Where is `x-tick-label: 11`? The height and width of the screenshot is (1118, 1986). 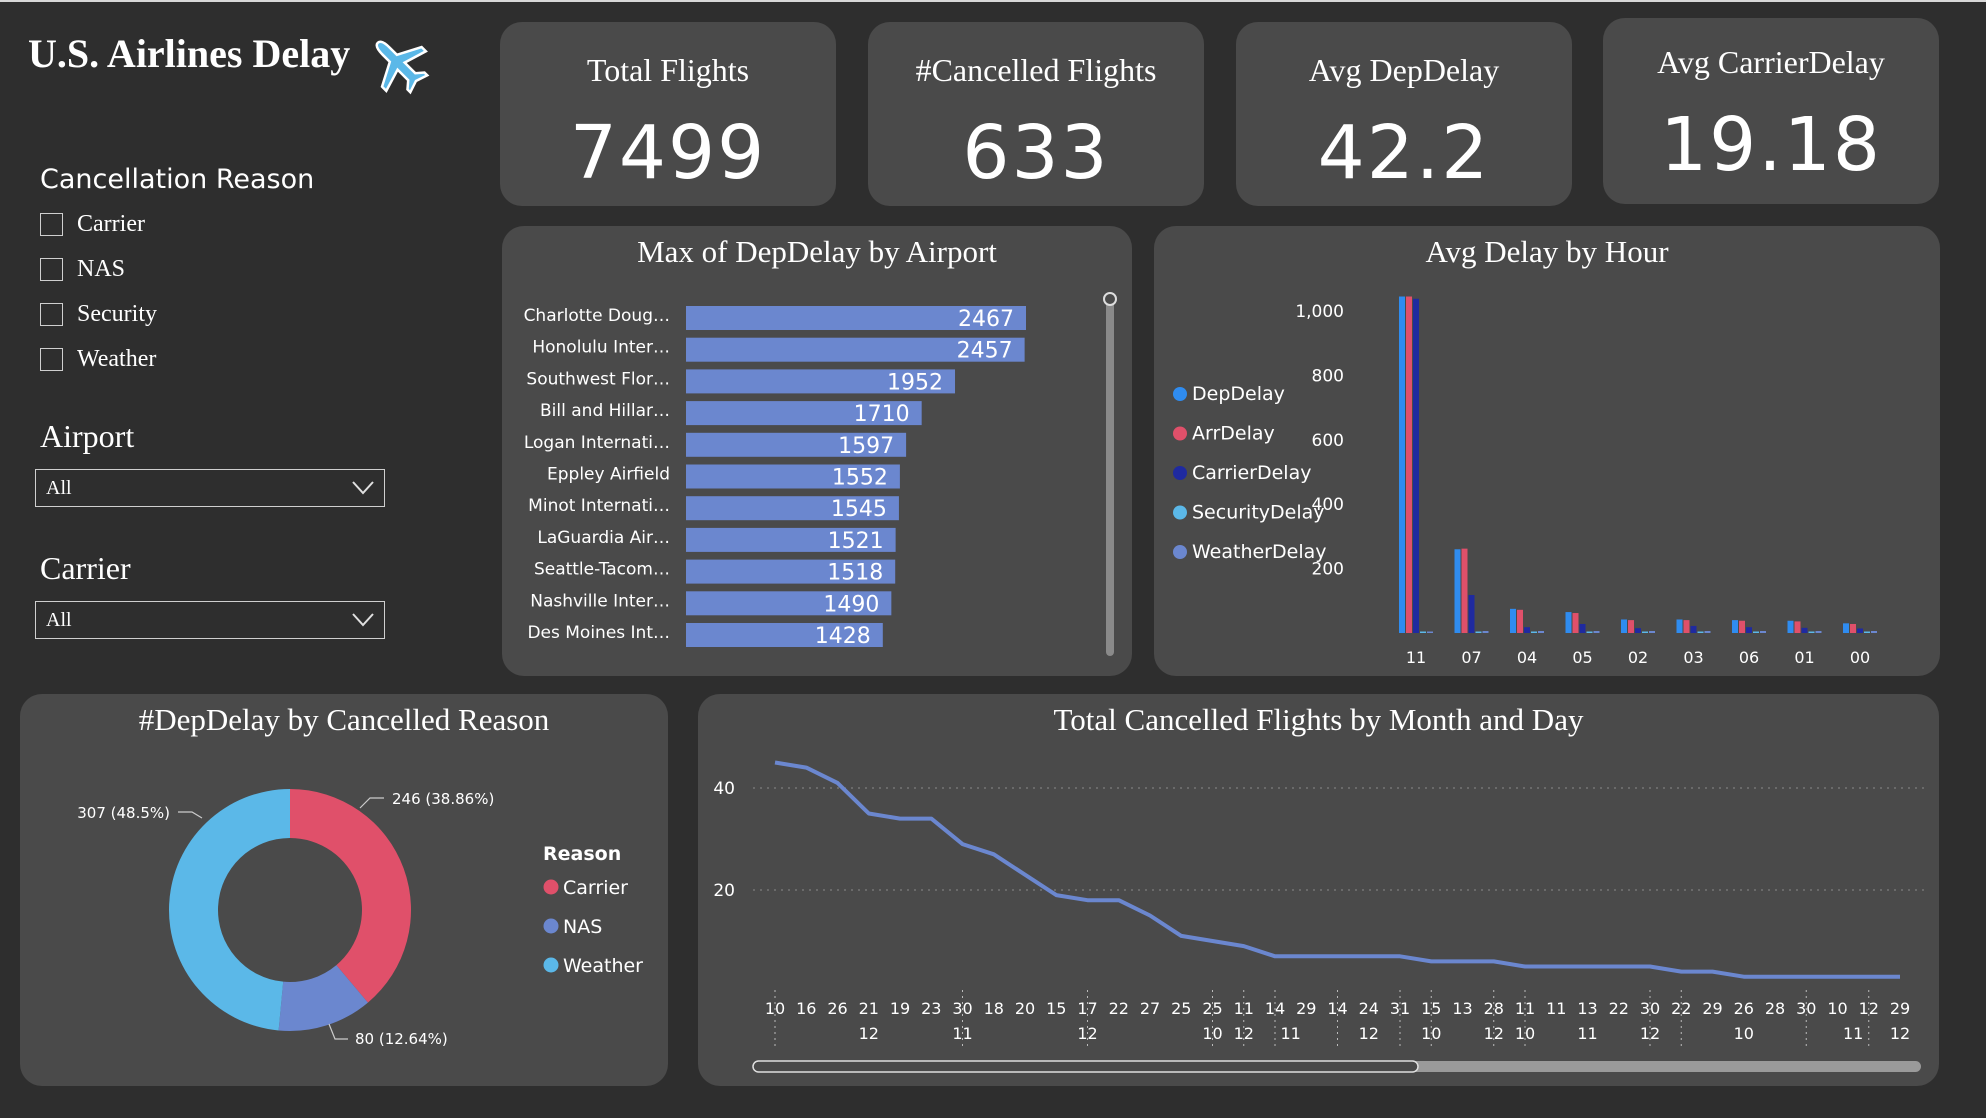 x-tick-label: 11 is located at coordinates (1416, 657).